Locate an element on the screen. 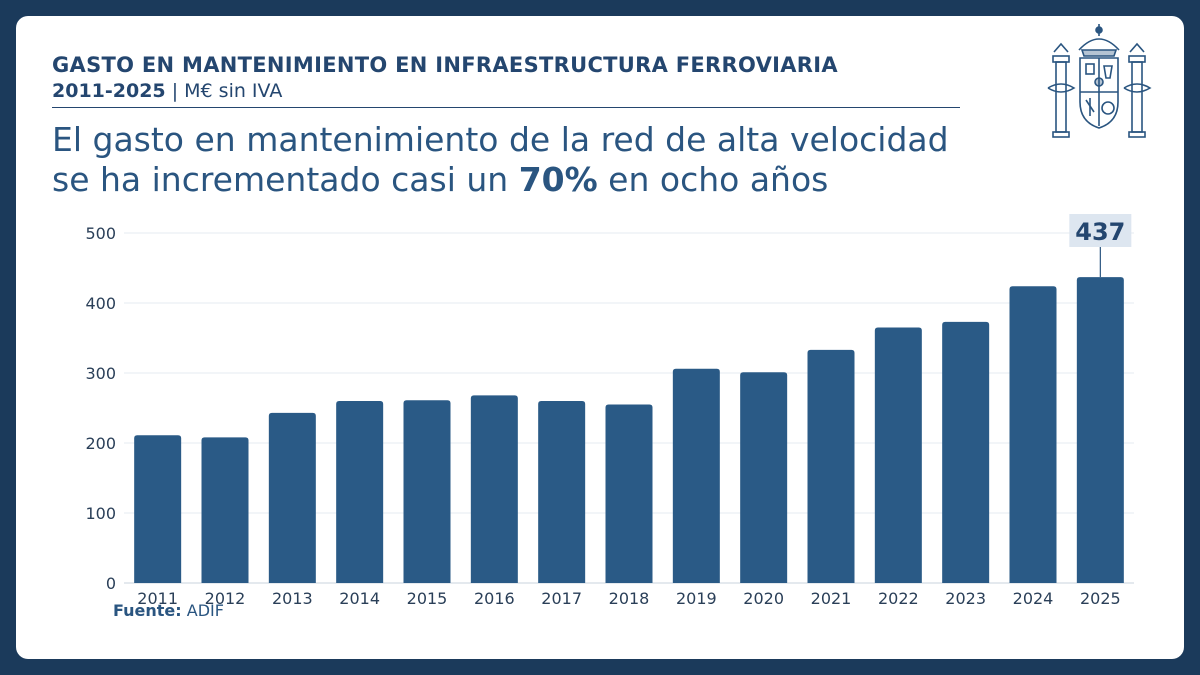 Image resolution: width=1200 pixels, height=675 pixels. y-tick-label: 0 is located at coordinates (111, 583).